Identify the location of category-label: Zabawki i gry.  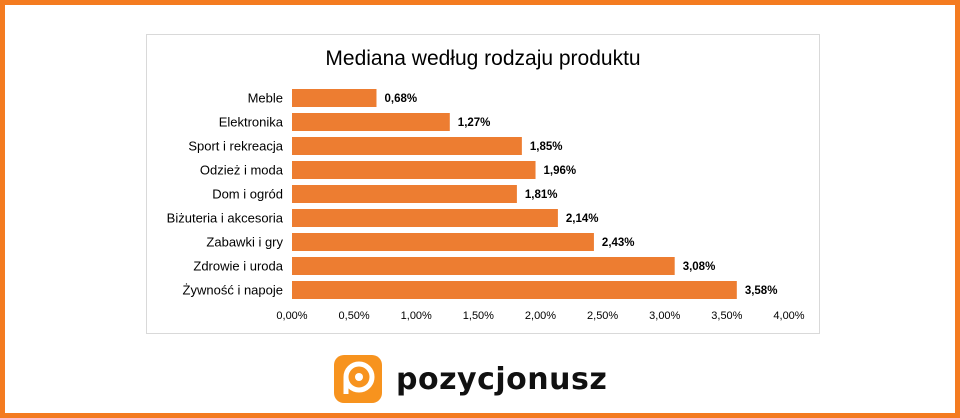
(244, 242).